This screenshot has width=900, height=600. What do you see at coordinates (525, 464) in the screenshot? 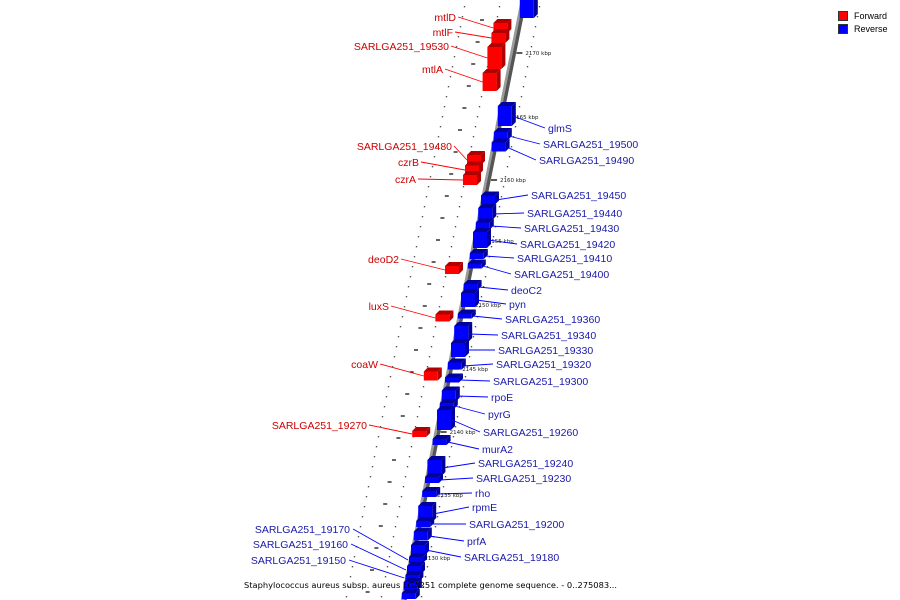
I see `gene-label: SARLGA251_19240` at bounding box center [525, 464].